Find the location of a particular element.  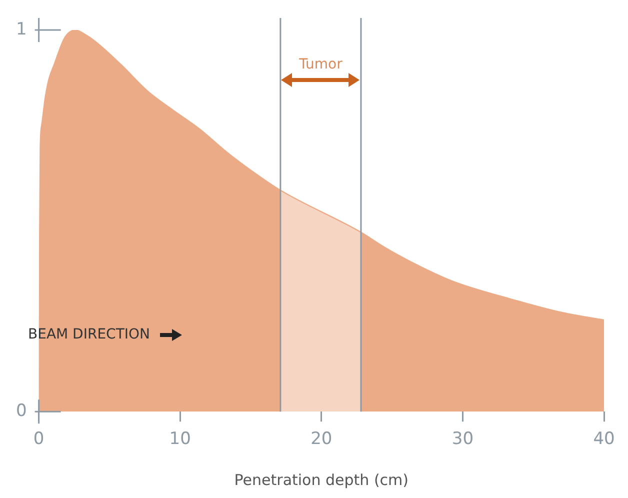

x-tick-label: 40 is located at coordinates (604, 439).